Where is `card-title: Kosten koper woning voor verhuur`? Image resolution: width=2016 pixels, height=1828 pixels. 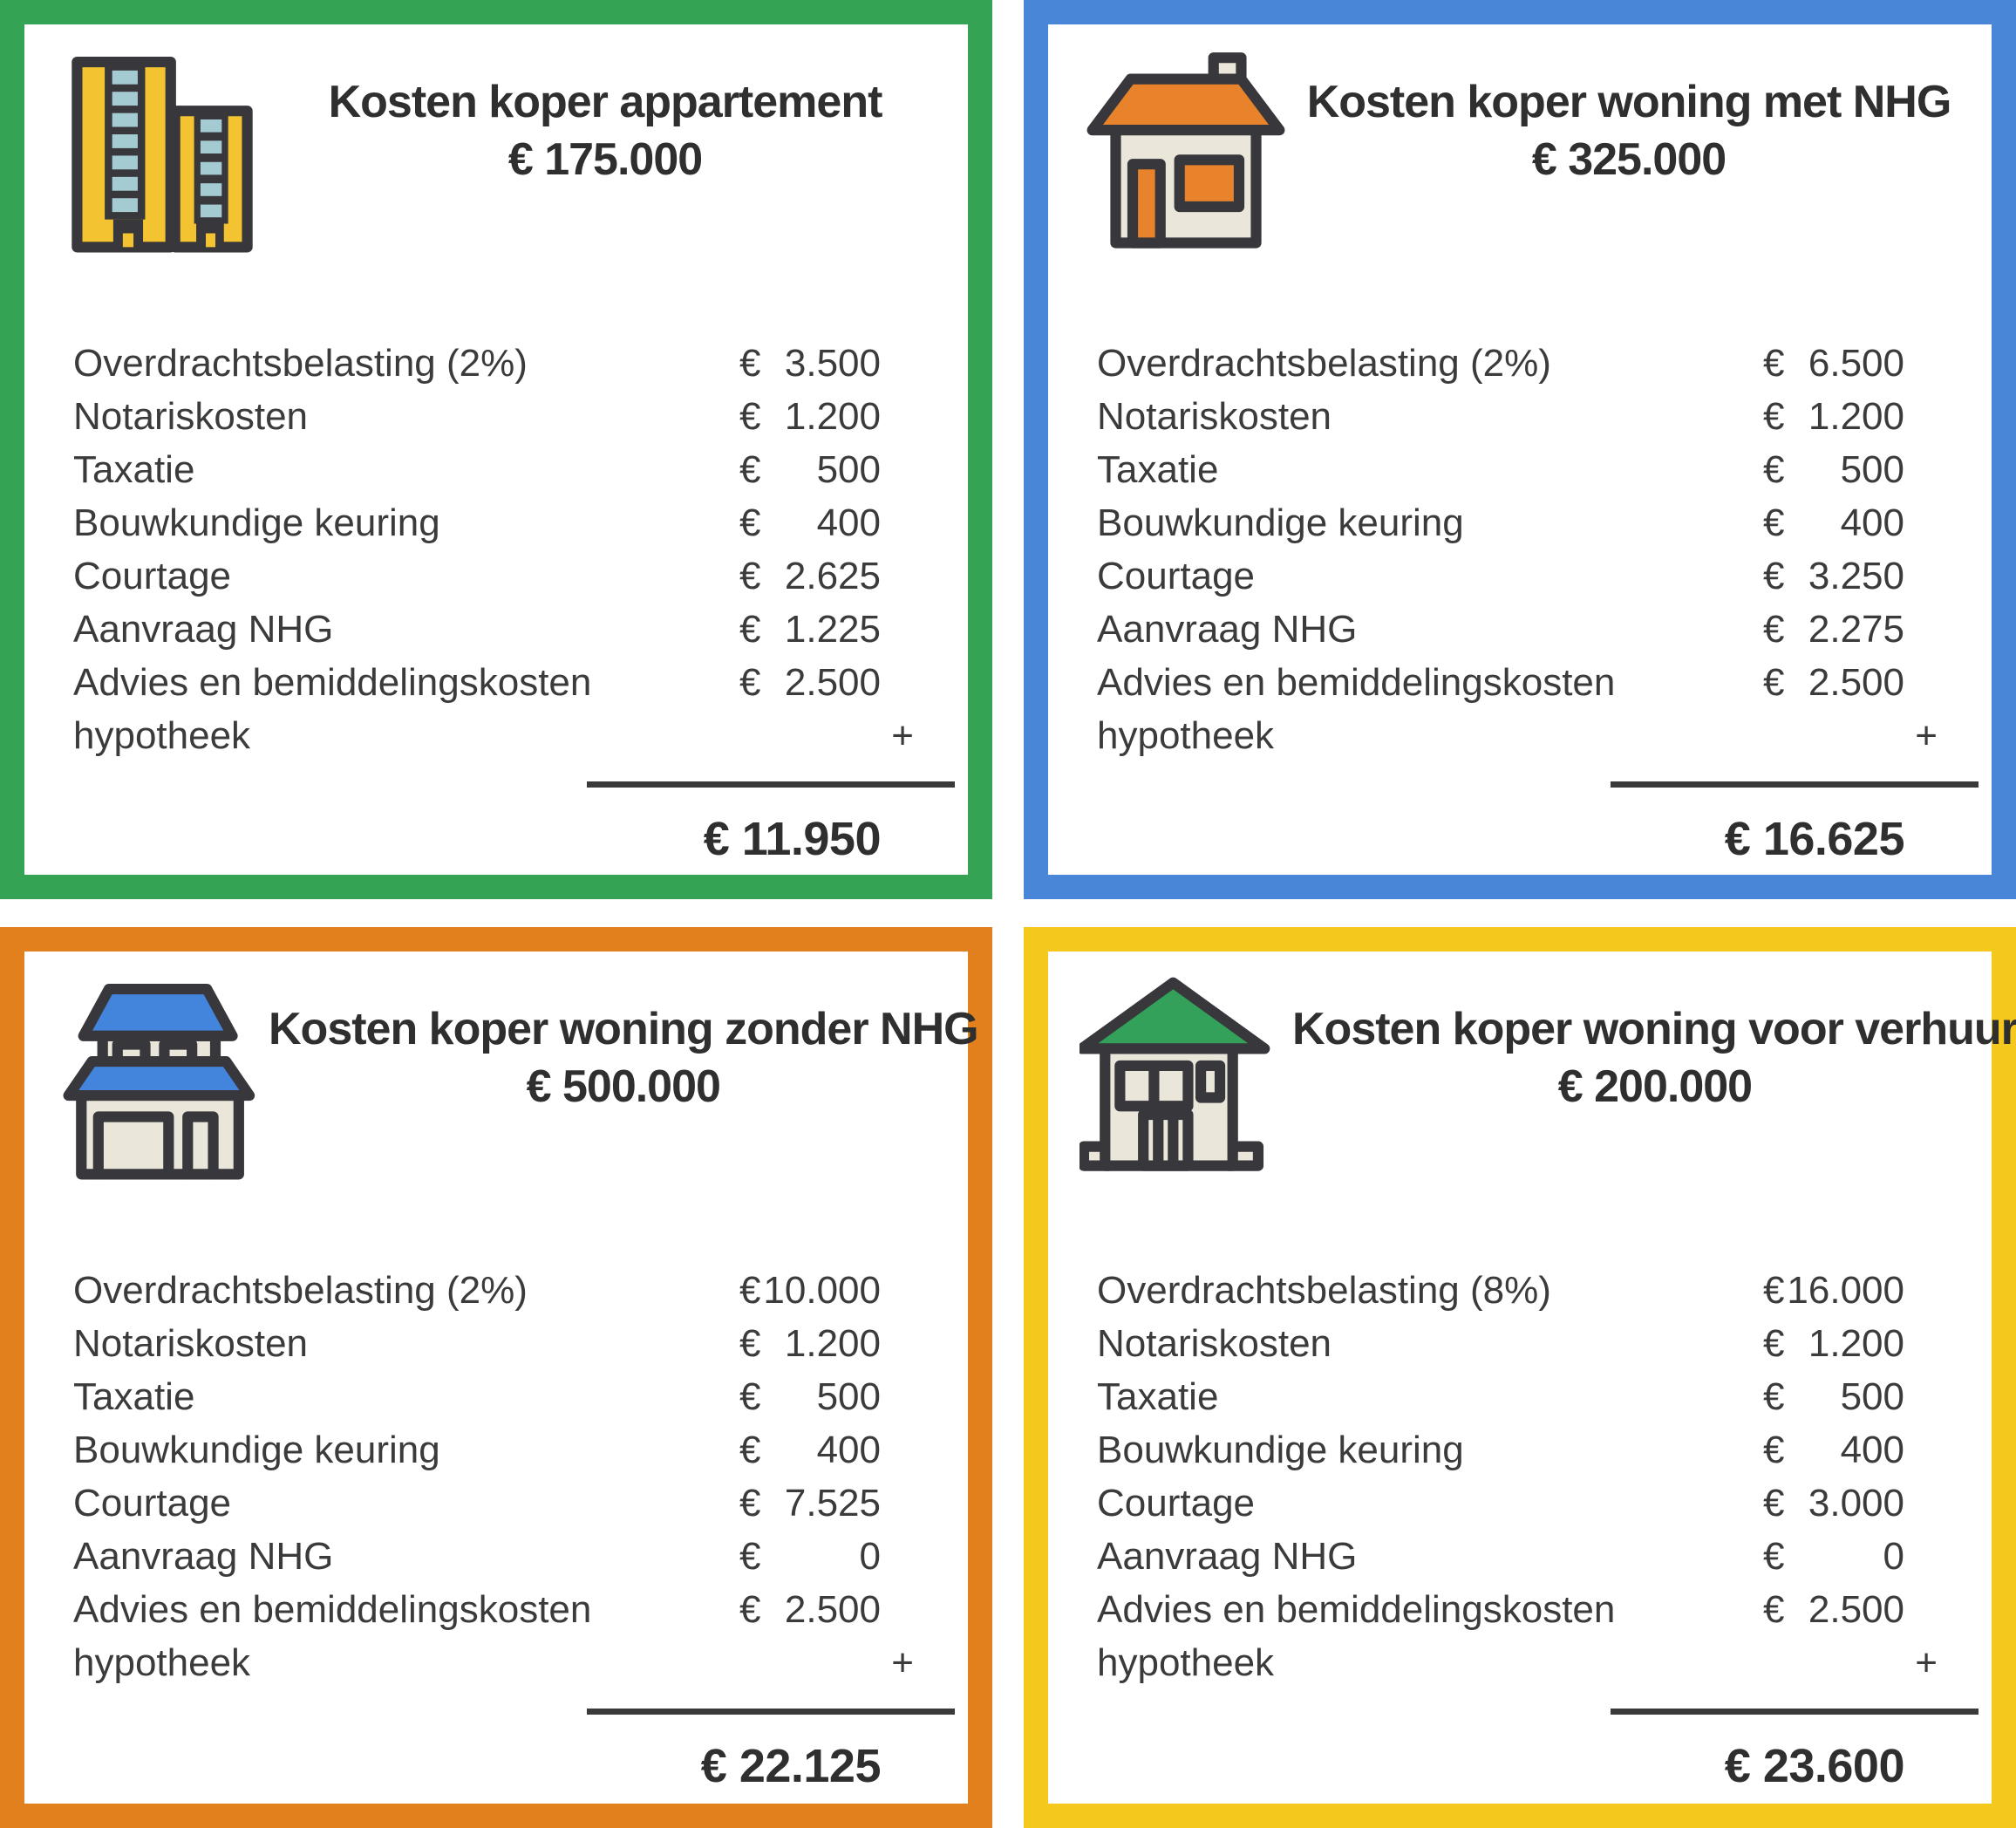
card-title: Kosten koper woning voor verhuur is located at coordinates (1654, 1029).